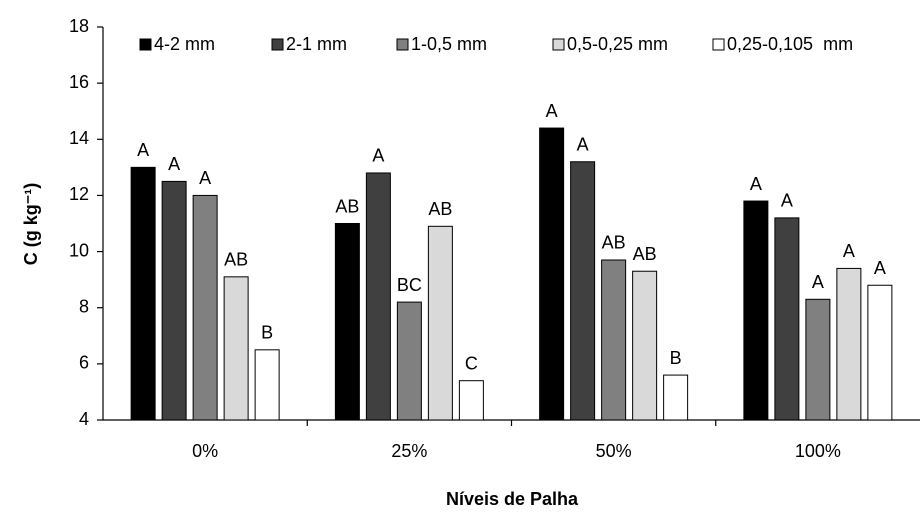 This screenshot has width=922, height=516. What do you see at coordinates (184, 44) in the screenshot?
I see `legend-label: 4-2 mm` at bounding box center [184, 44].